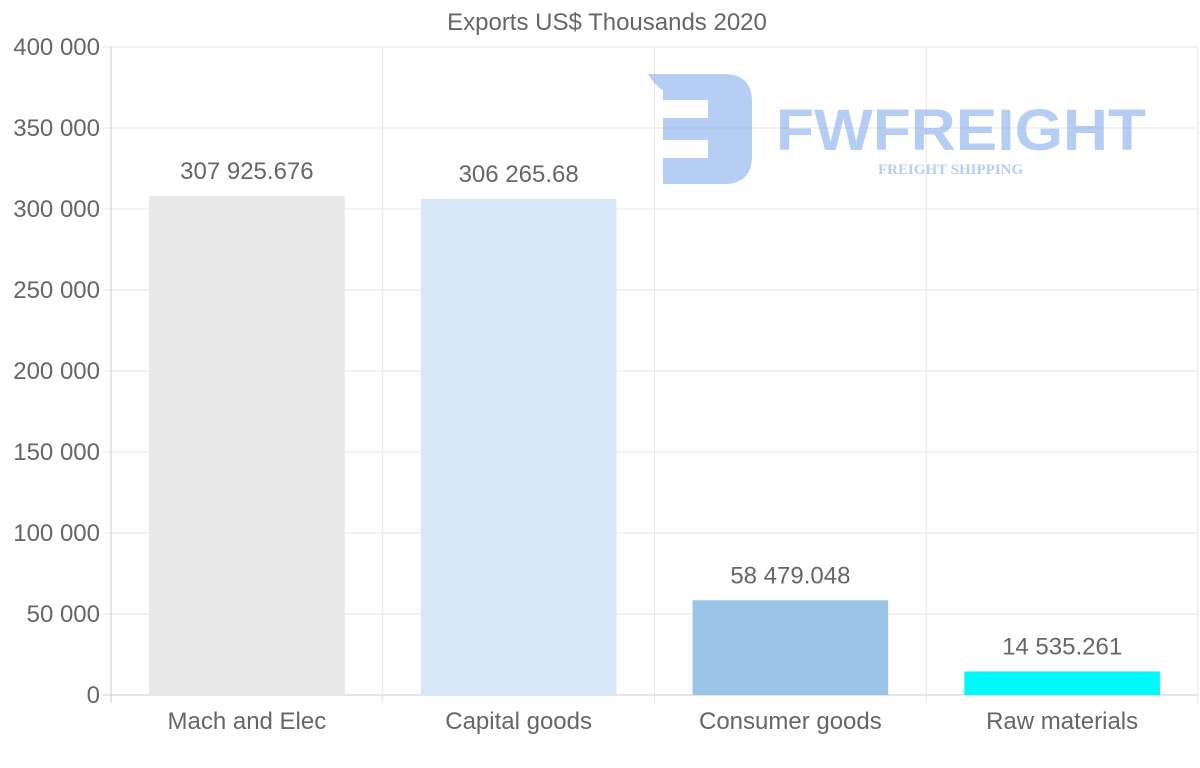 This screenshot has width=1200, height=768. I want to click on y-tick-label: 300 000, so click(56, 209).